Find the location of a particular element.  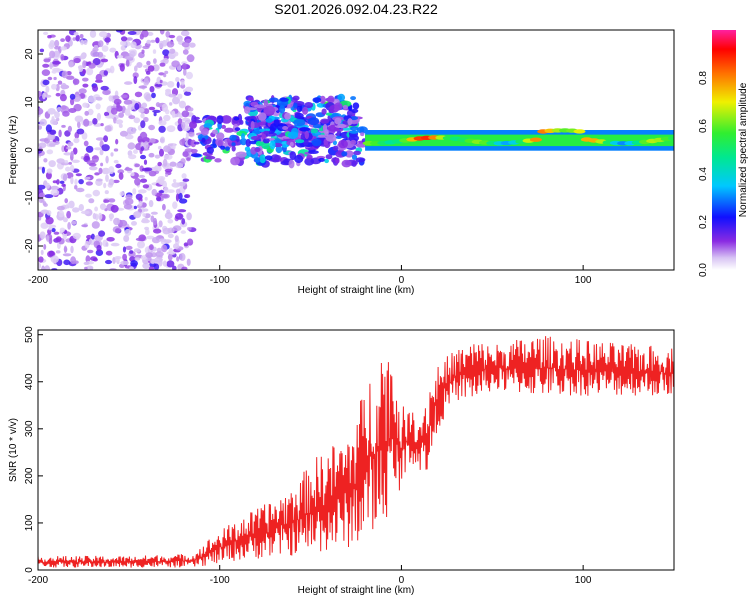

snr-x-tick-label: -100 is located at coordinates (220, 580).